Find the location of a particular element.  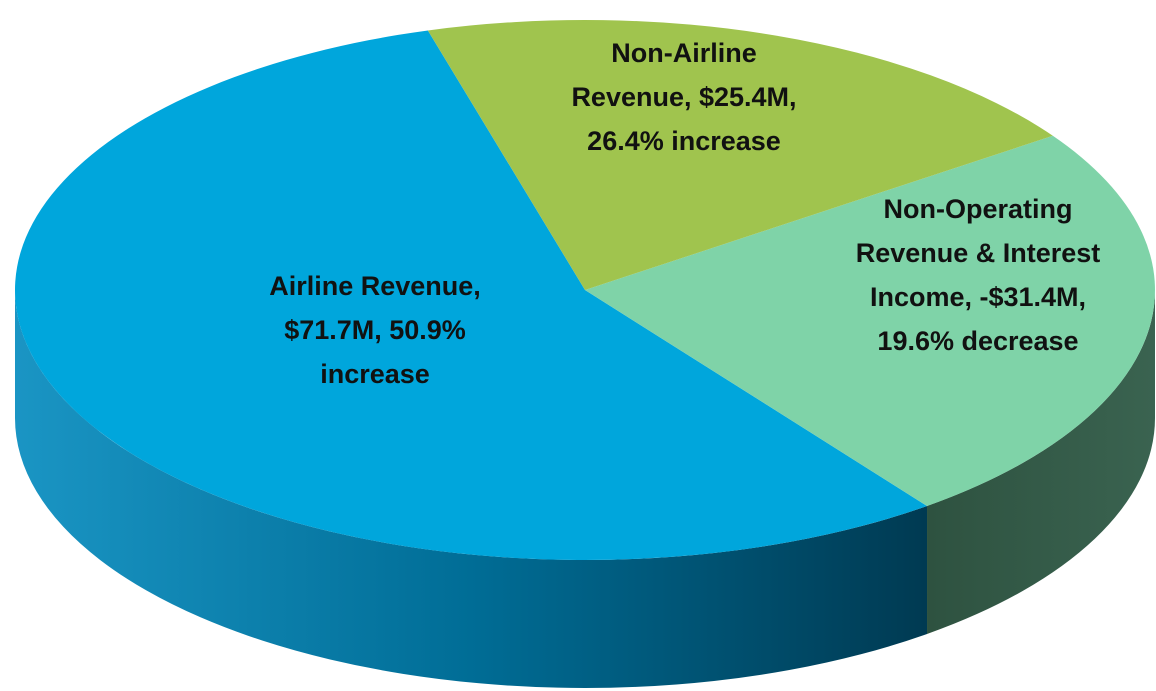

slice-side is located at coordinates (1041, 462).